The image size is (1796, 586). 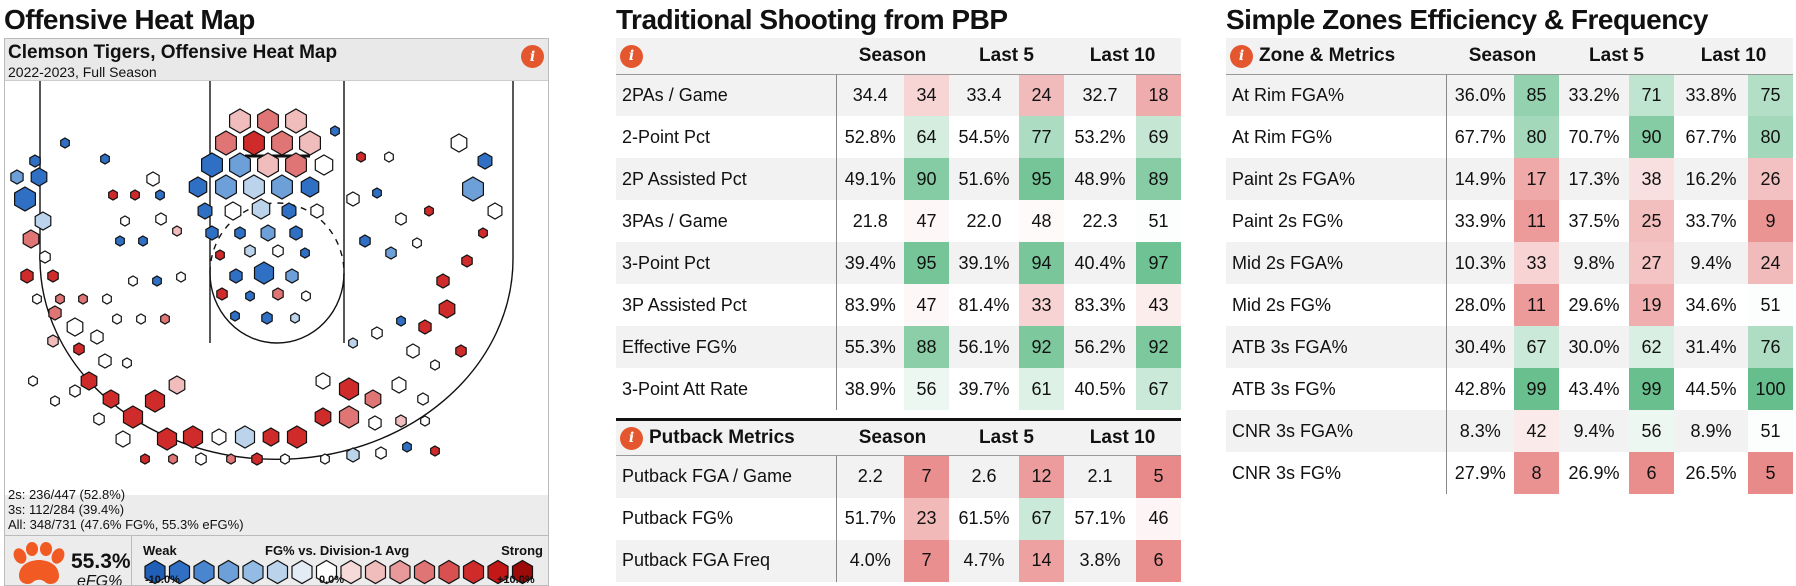 What do you see at coordinates (1594, 179) in the screenshot?
I see `last-5-value: 17.3%` at bounding box center [1594, 179].